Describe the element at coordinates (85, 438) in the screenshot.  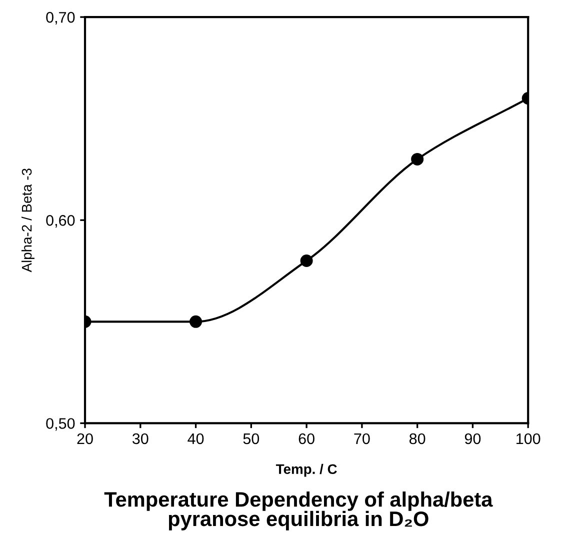
I see `x-tick-label: 20` at that location.